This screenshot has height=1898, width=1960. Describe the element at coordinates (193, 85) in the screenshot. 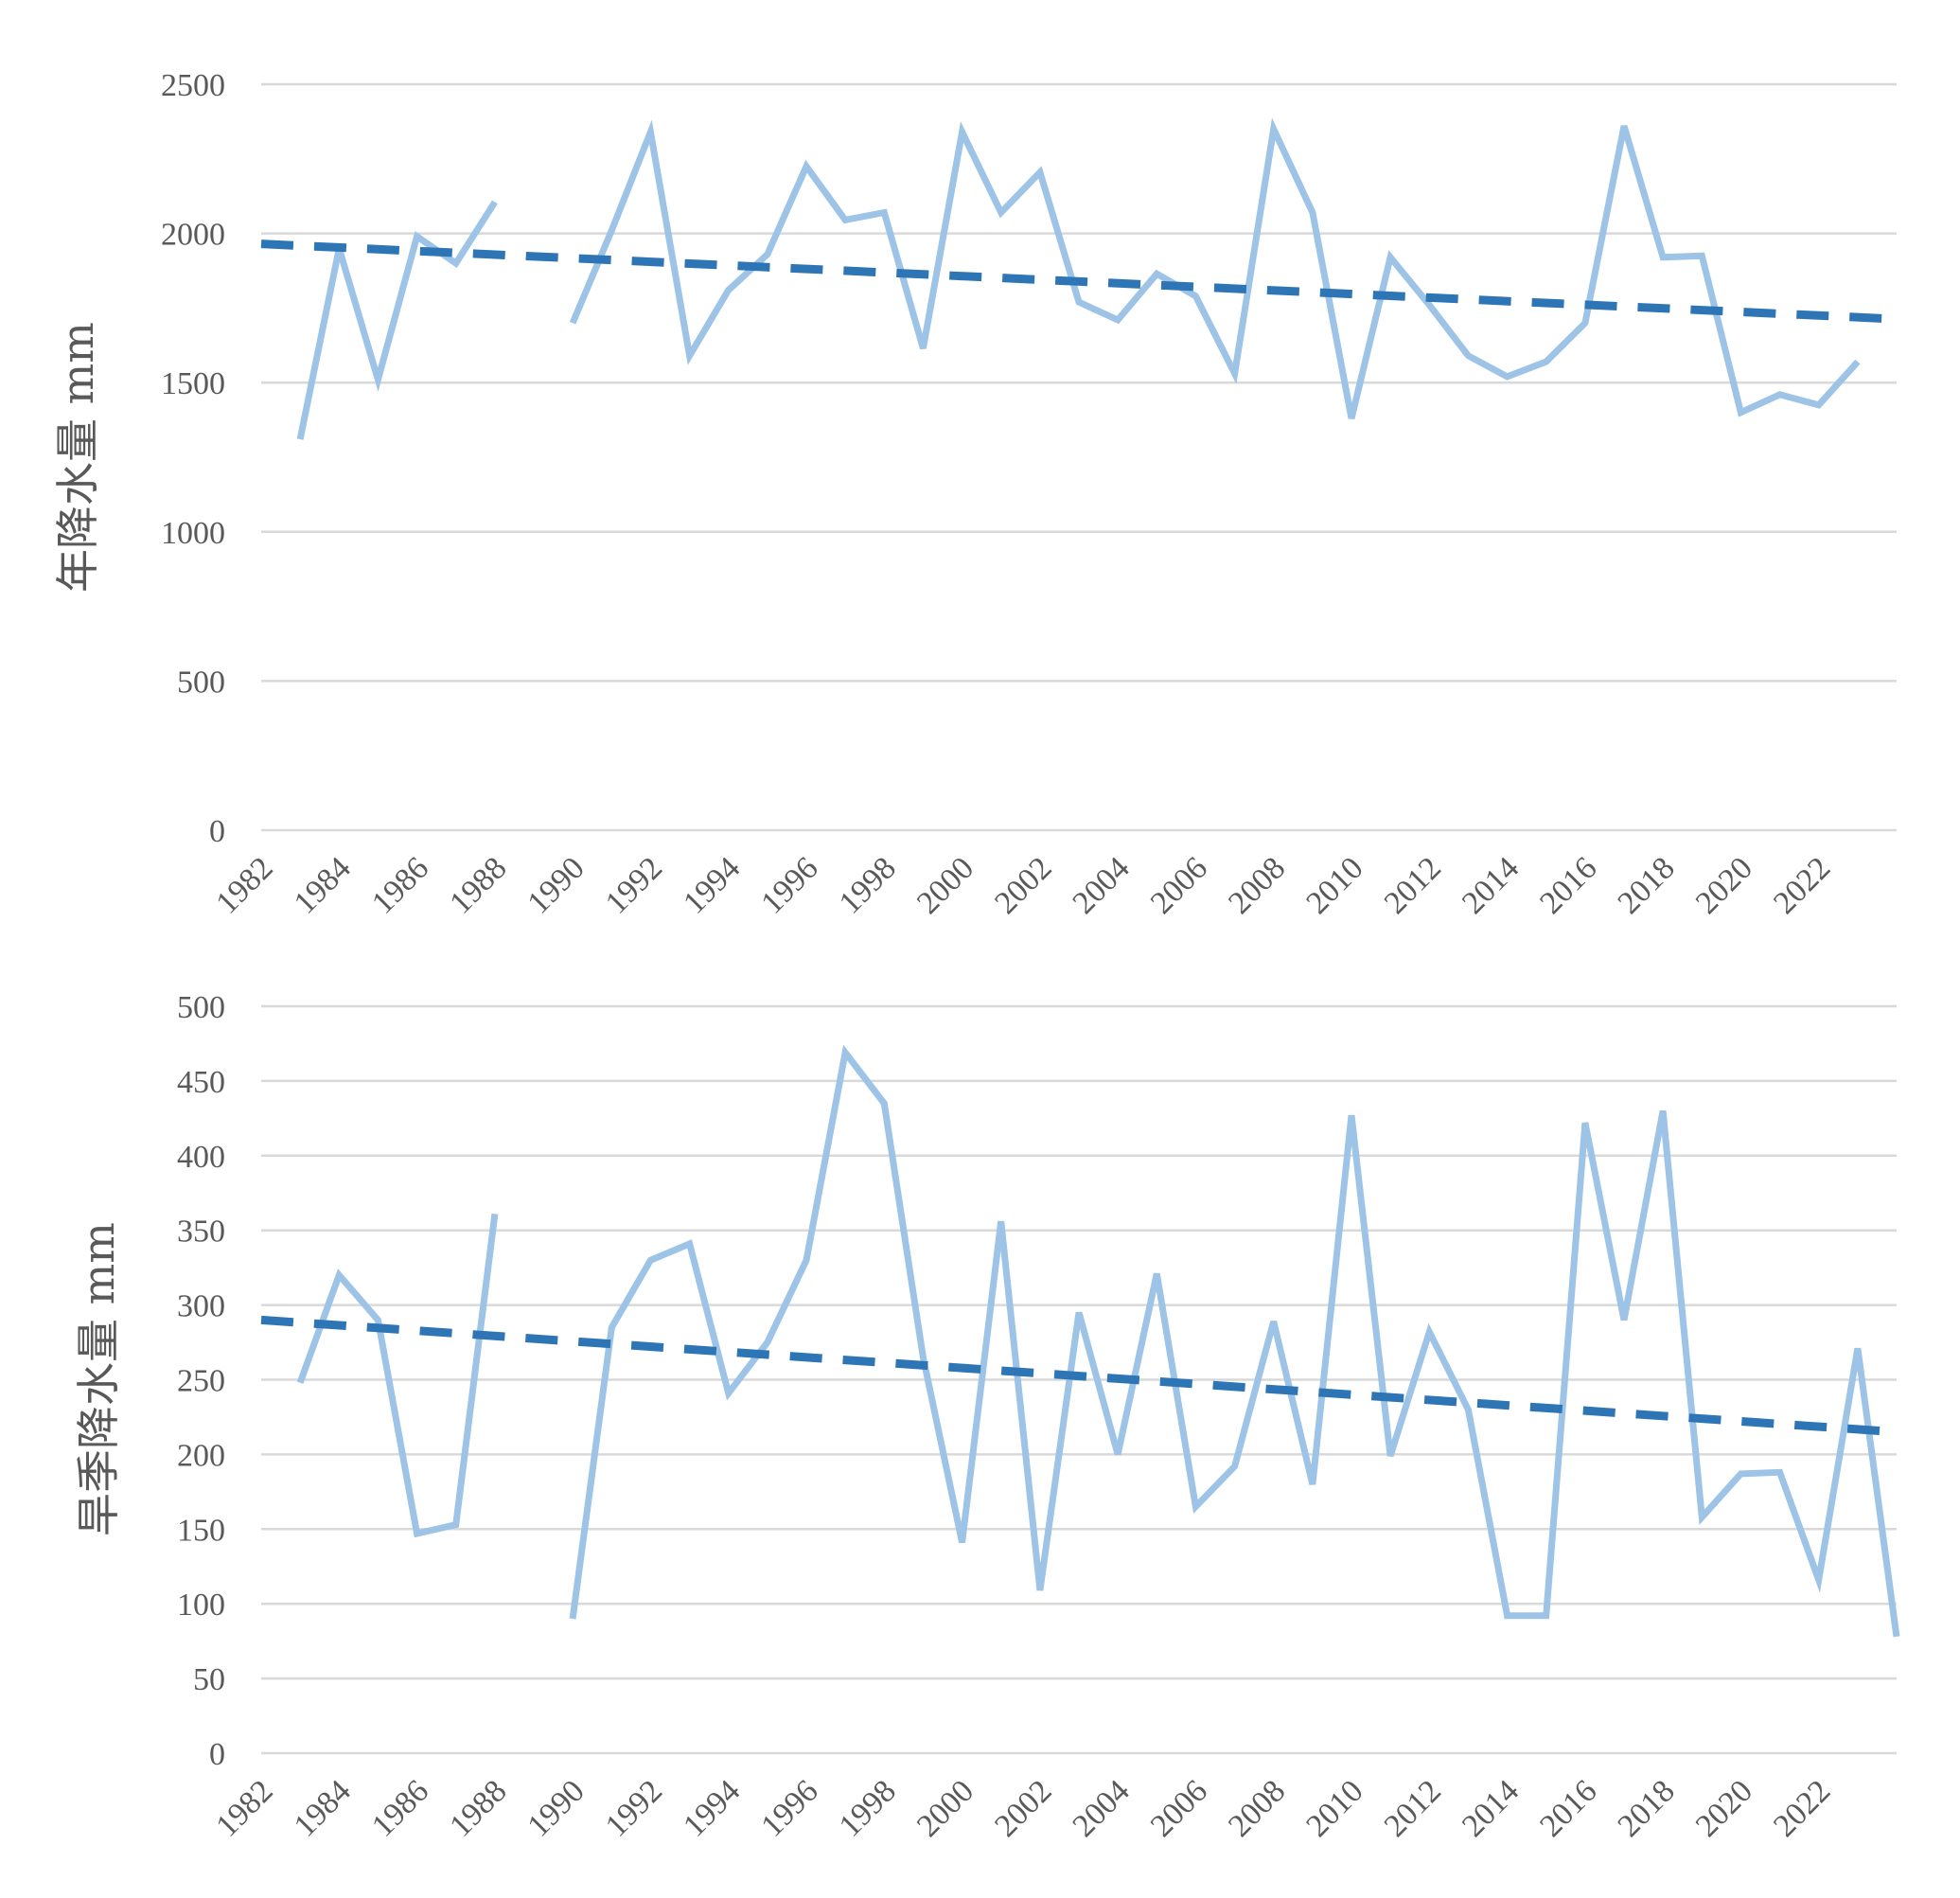

I see `y-tick-label: 2500` at that location.